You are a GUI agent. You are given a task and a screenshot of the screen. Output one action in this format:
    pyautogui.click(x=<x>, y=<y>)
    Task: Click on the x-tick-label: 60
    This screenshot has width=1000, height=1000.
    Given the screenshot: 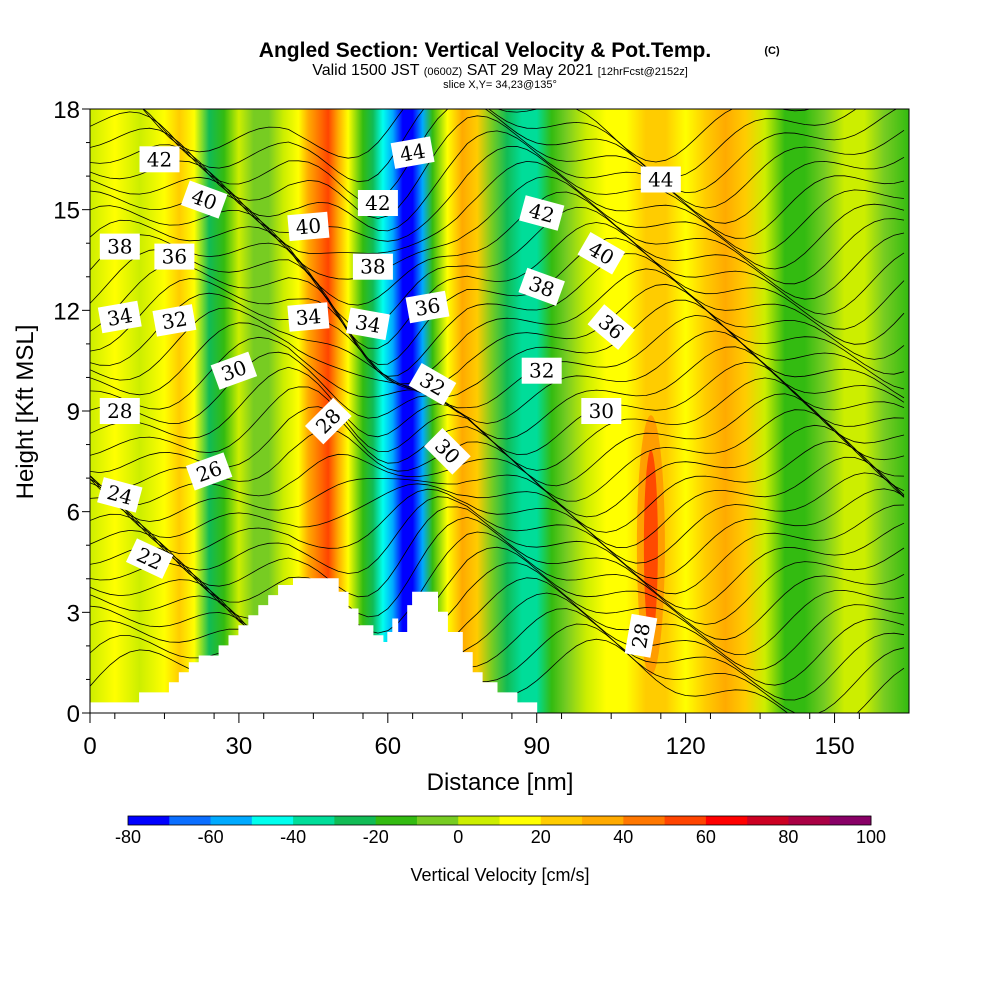 What is the action you would take?
    pyautogui.click(x=387, y=746)
    